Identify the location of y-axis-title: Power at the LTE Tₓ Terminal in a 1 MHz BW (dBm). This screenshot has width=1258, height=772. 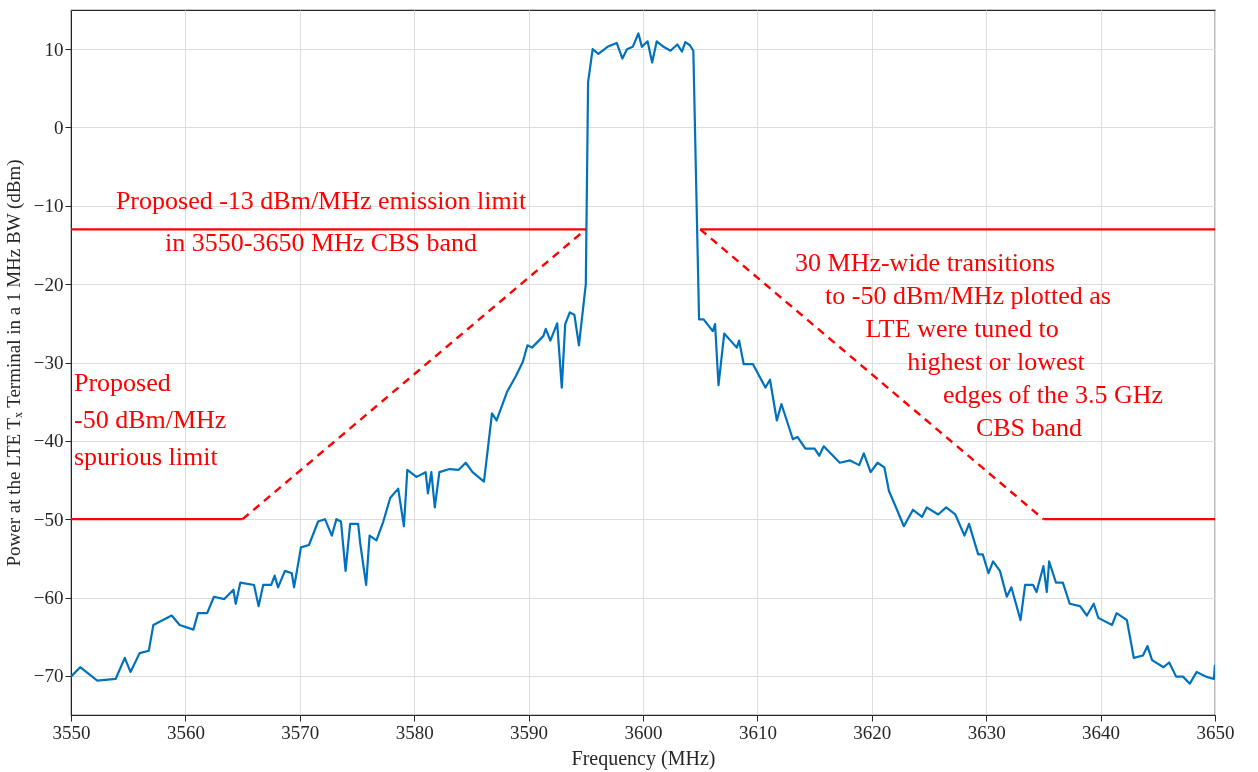
(13, 363).